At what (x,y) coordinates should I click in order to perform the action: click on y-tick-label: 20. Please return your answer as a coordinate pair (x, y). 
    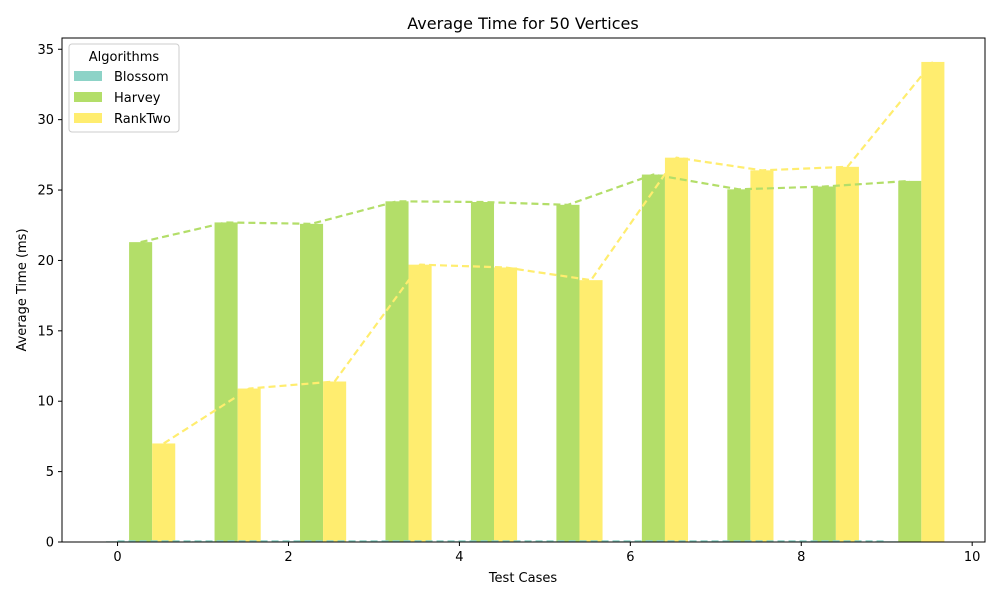
    Looking at the image, I should click on (45, 261).